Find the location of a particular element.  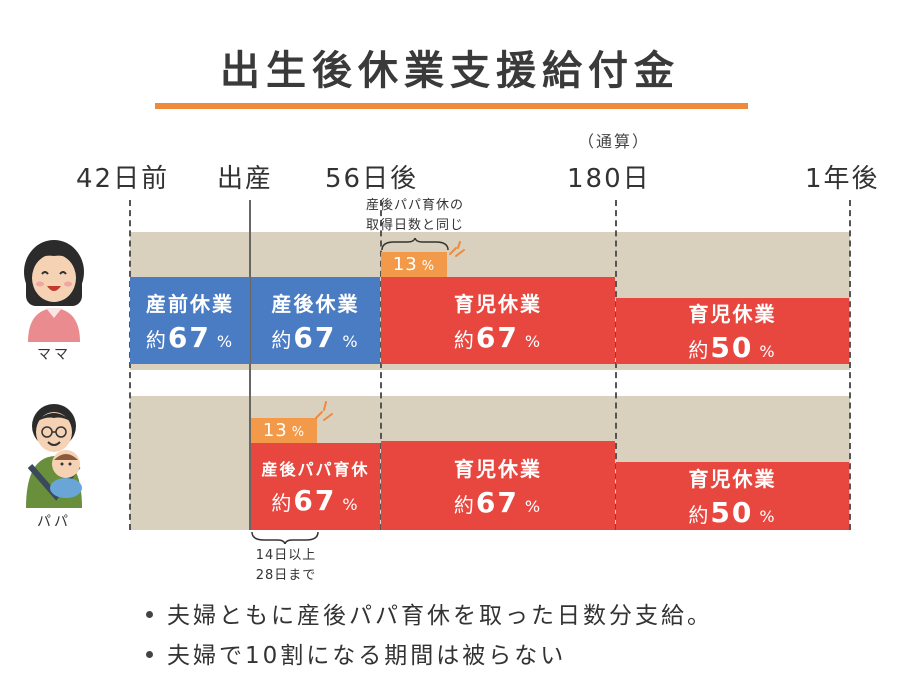

divider-42-days-before is located at coordinates (130, 365).